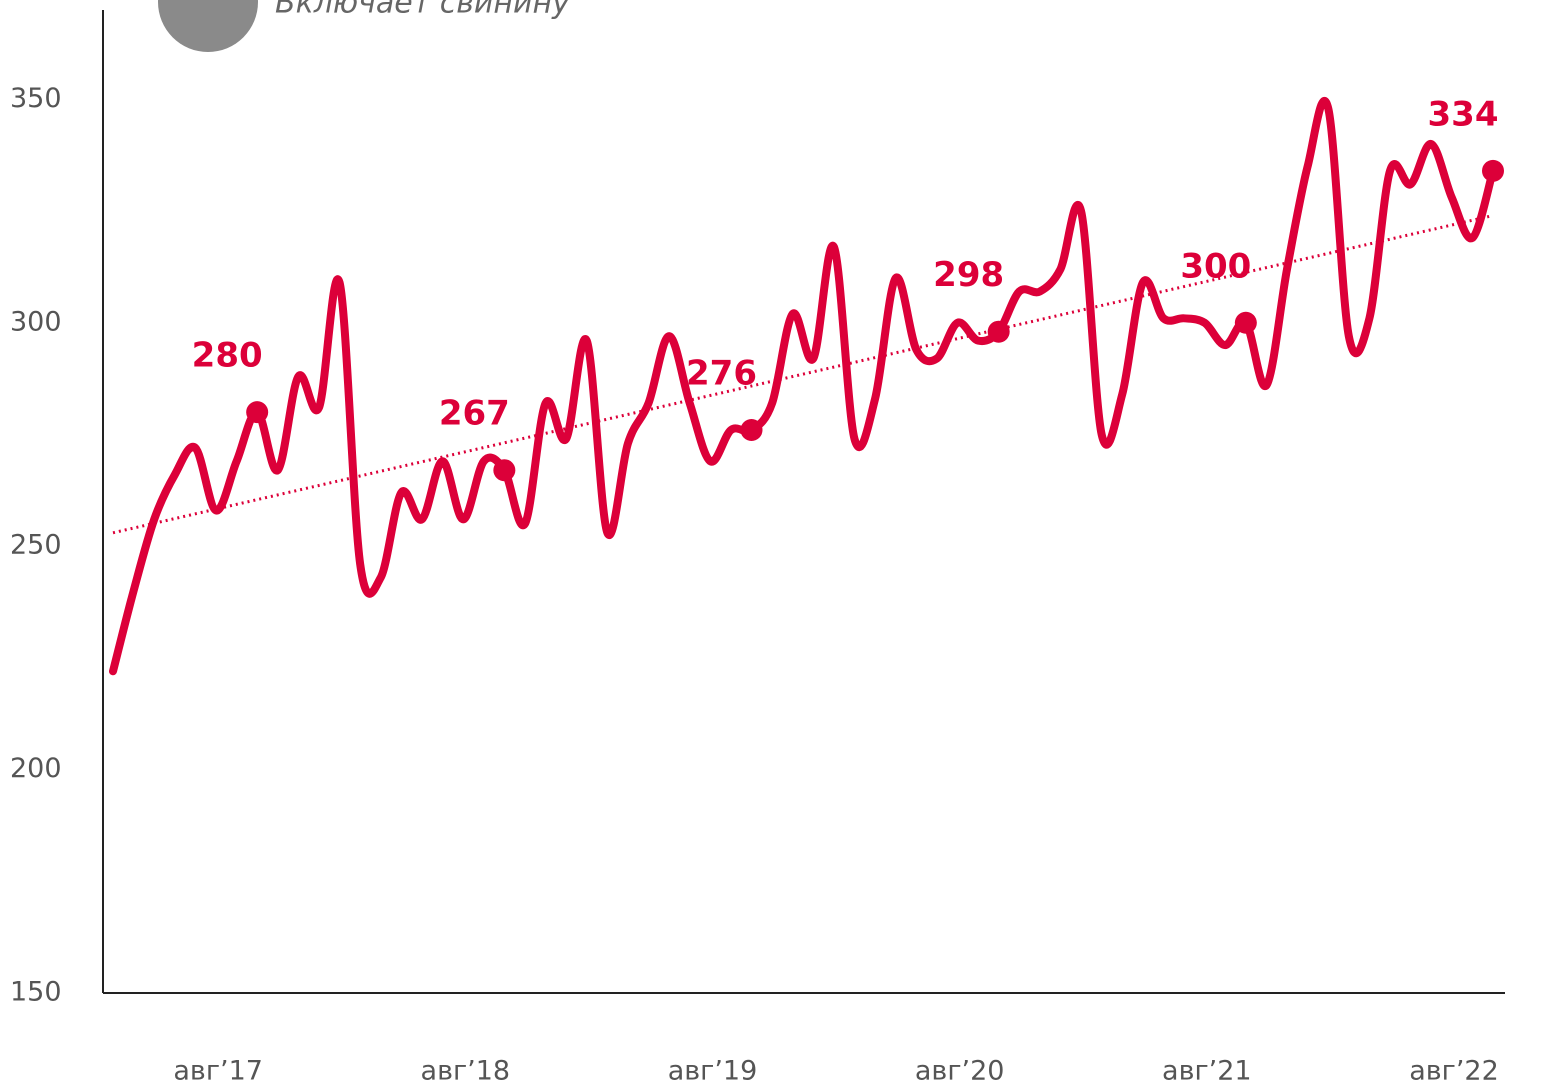 The width and height of the screenshot is (1542, 1086). Describe the element at coordinates (713, 1071) in the screenshot. I see `x-tick-label: авг’19` at that location.